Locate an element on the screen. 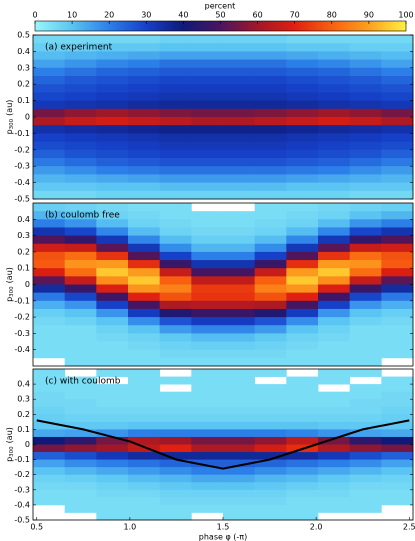  y-axis-label-sub: 300 is located at coordinates (12, 291).